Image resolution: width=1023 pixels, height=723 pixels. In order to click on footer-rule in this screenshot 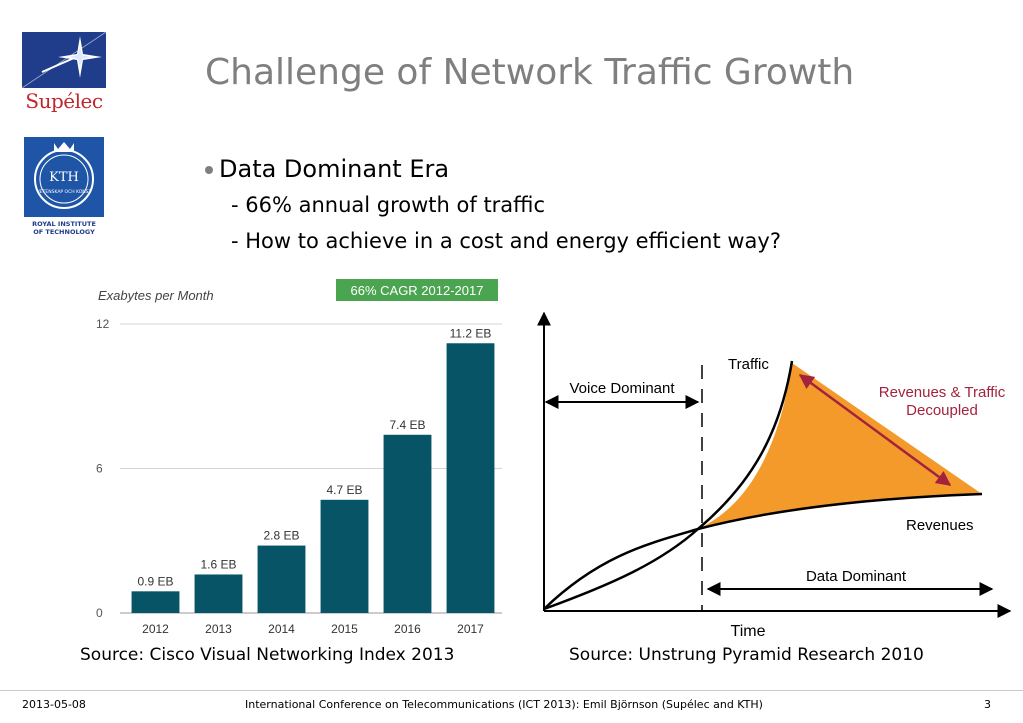, I will do `click(511, 690)`.